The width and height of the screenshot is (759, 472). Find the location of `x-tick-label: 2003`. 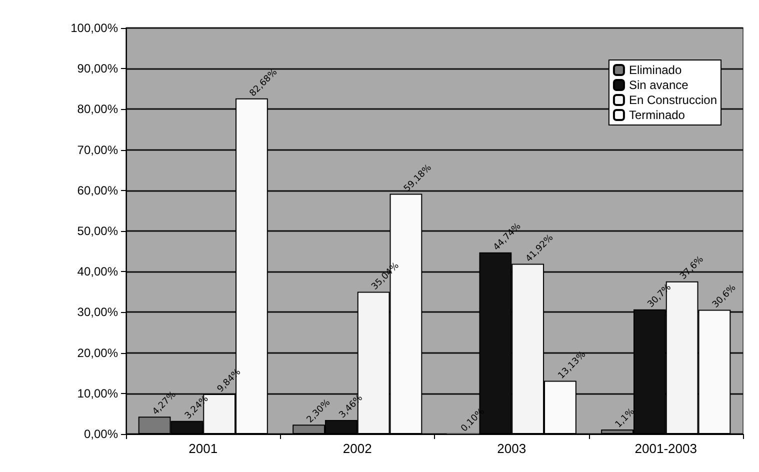

x-tick-label: 2003 is located at coordinates (511, 448).